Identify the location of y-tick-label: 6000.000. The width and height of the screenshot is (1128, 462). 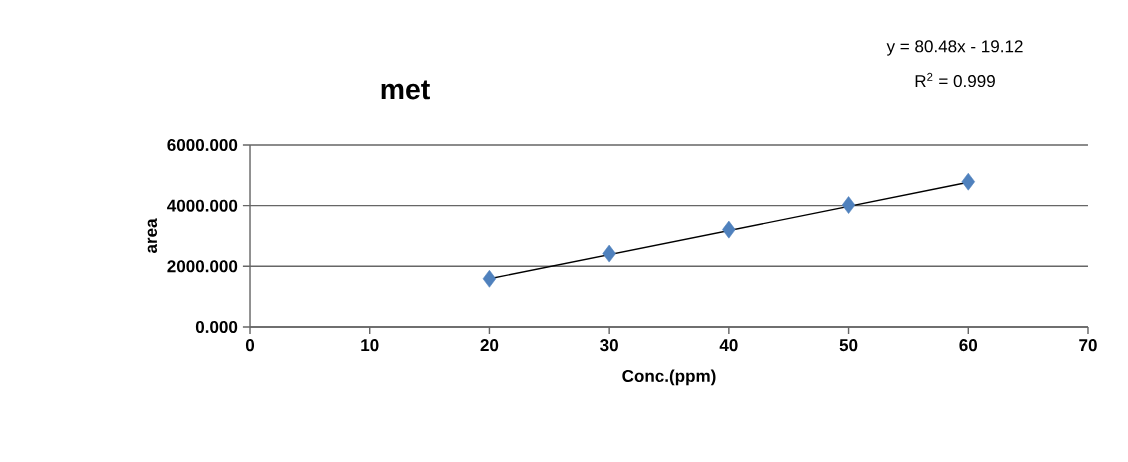
(202, 145).